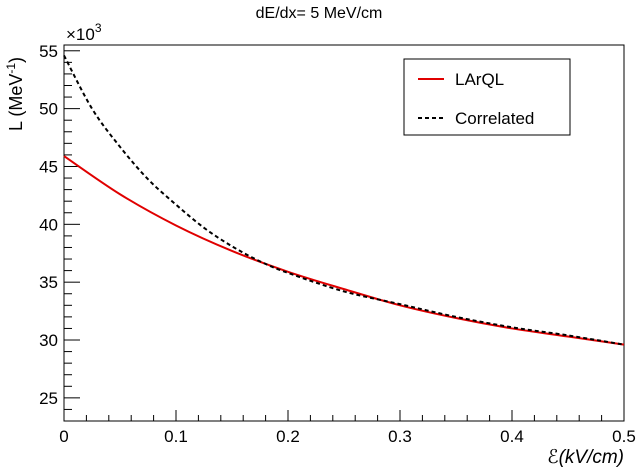 This screenshot has width=639, height=469. I want to click on chart-title: dE/dx= 5 MeV/cm, so click(319, 13).